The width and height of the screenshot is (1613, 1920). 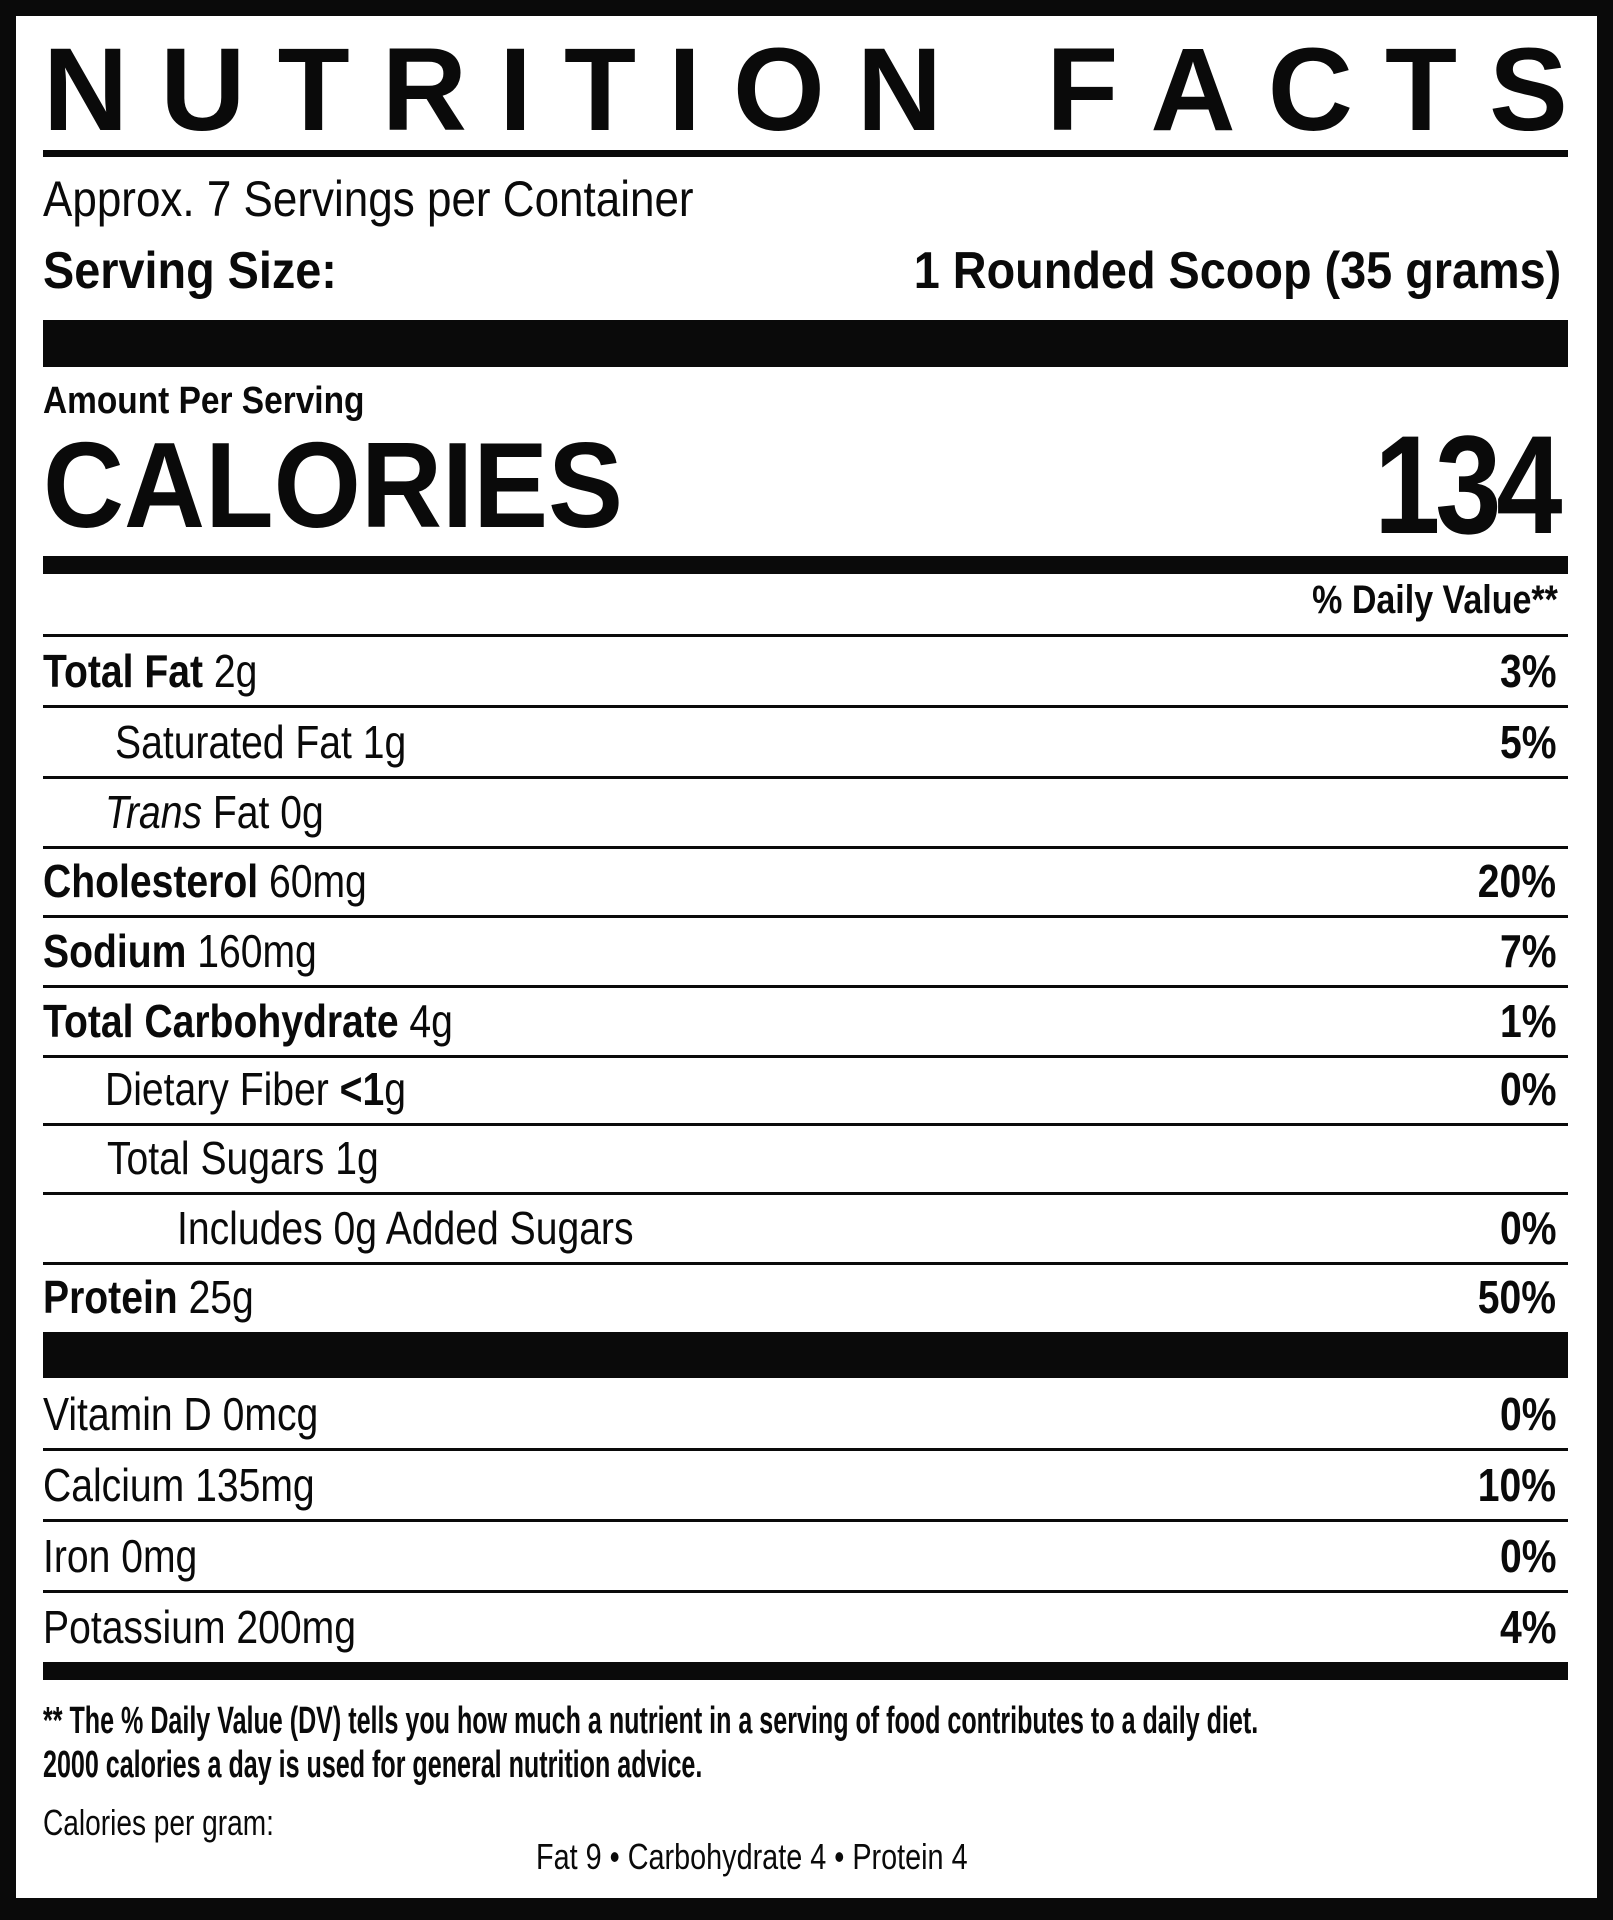 What do you see at coordinates (805, 1824) in the screenshot?
I see `calories-per-gram: Calories per gram:` at bounding box center [805, 1824].